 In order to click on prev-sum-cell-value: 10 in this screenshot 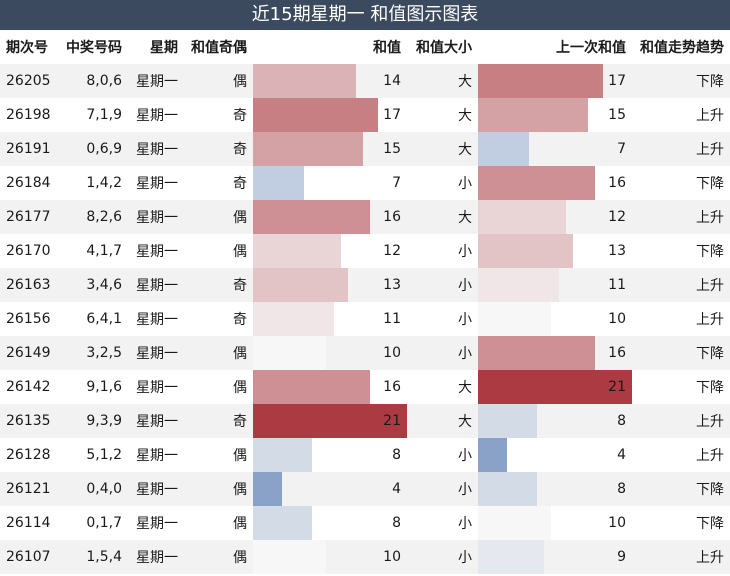, I will do `click(617, 523)`.